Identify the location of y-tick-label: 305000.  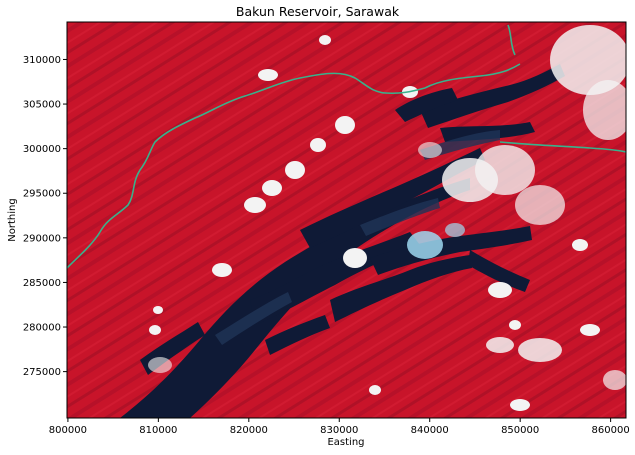
(42, 105).